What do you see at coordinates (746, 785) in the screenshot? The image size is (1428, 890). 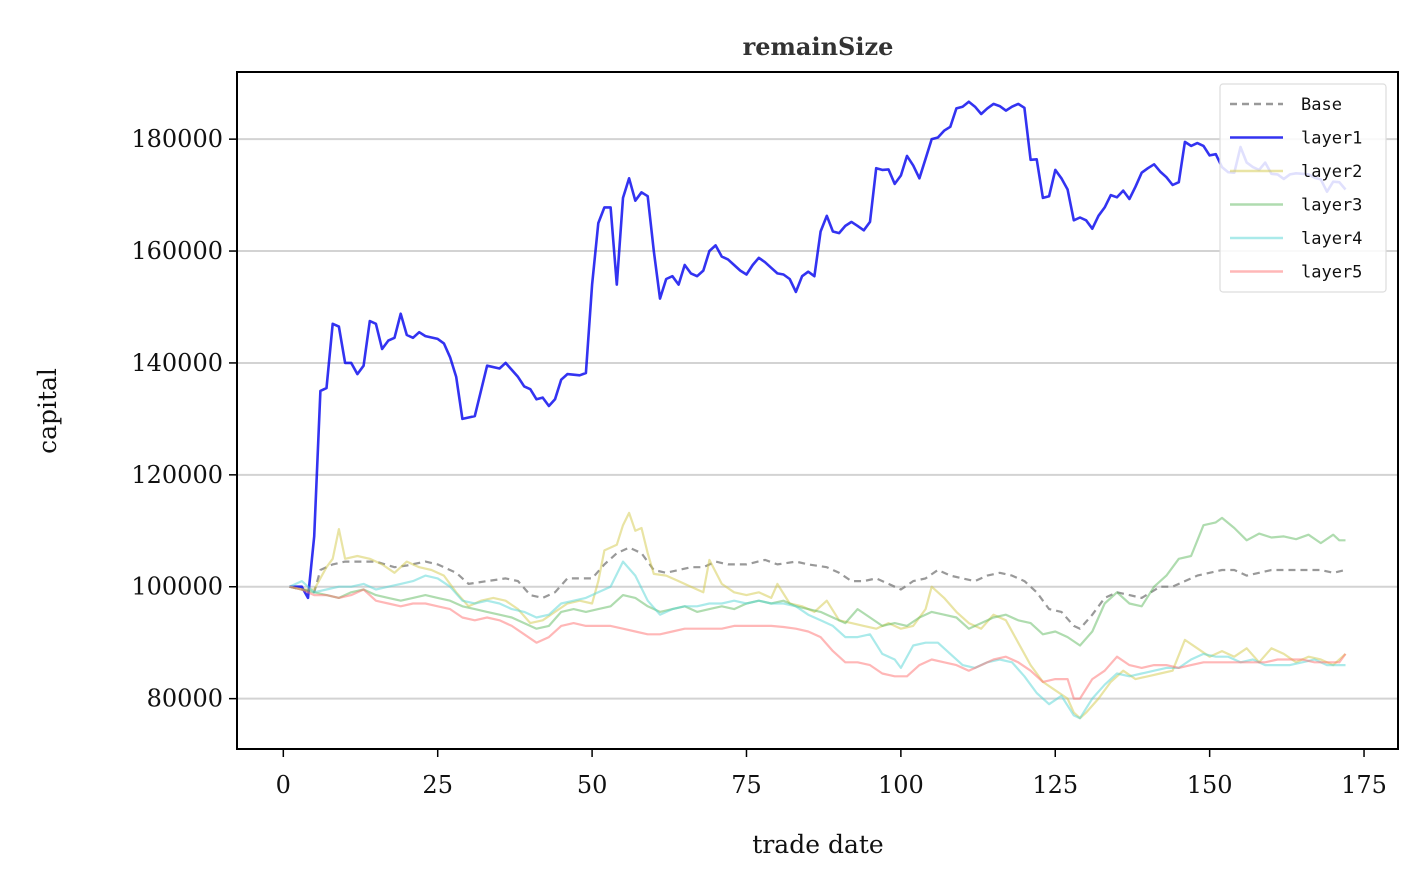 I see `x-tick-label: 75` at bounding box center [746, 785].